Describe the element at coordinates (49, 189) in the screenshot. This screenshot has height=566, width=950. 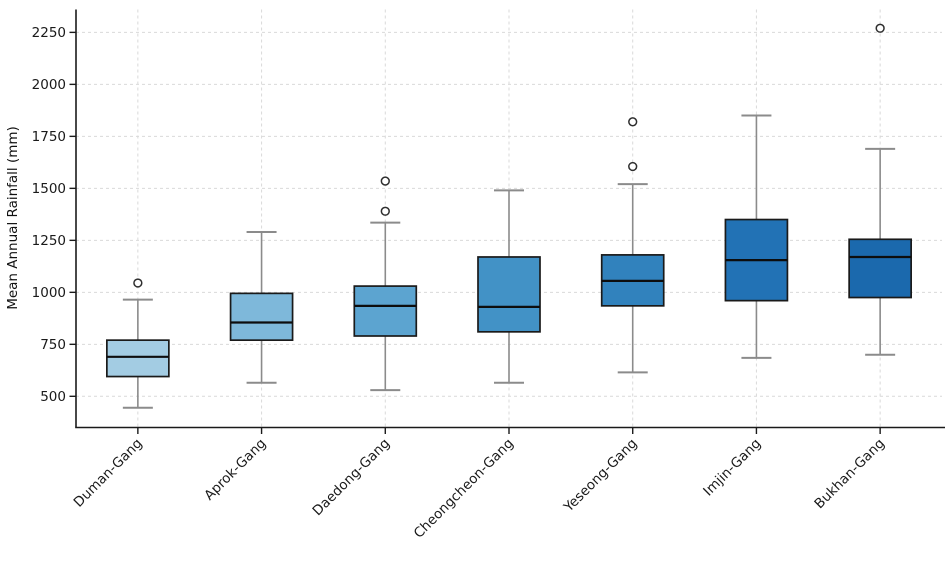
I see `y-tick-label-1500: 1500` at that location.